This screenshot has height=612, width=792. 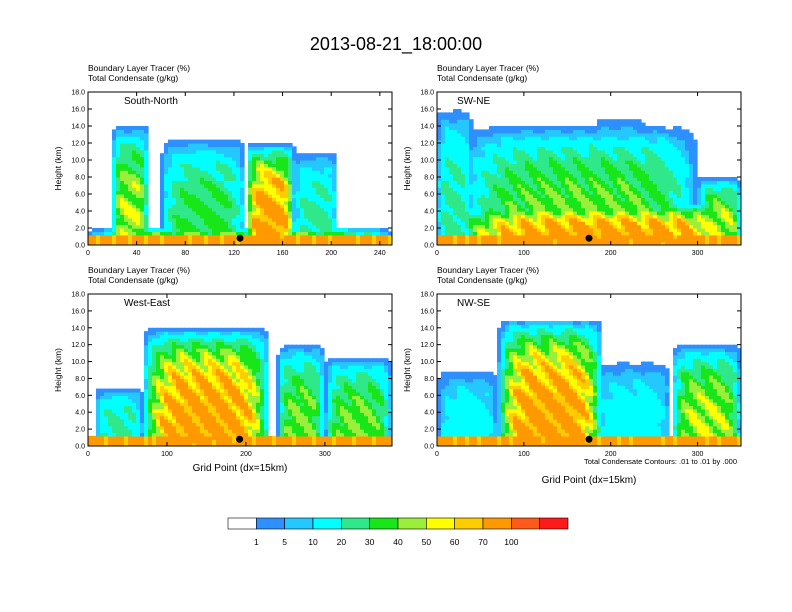 What do you see at coordinates (483, 542) in the screenshot?
I see `colorbar-label: 70` at bounding box center [483, 542].